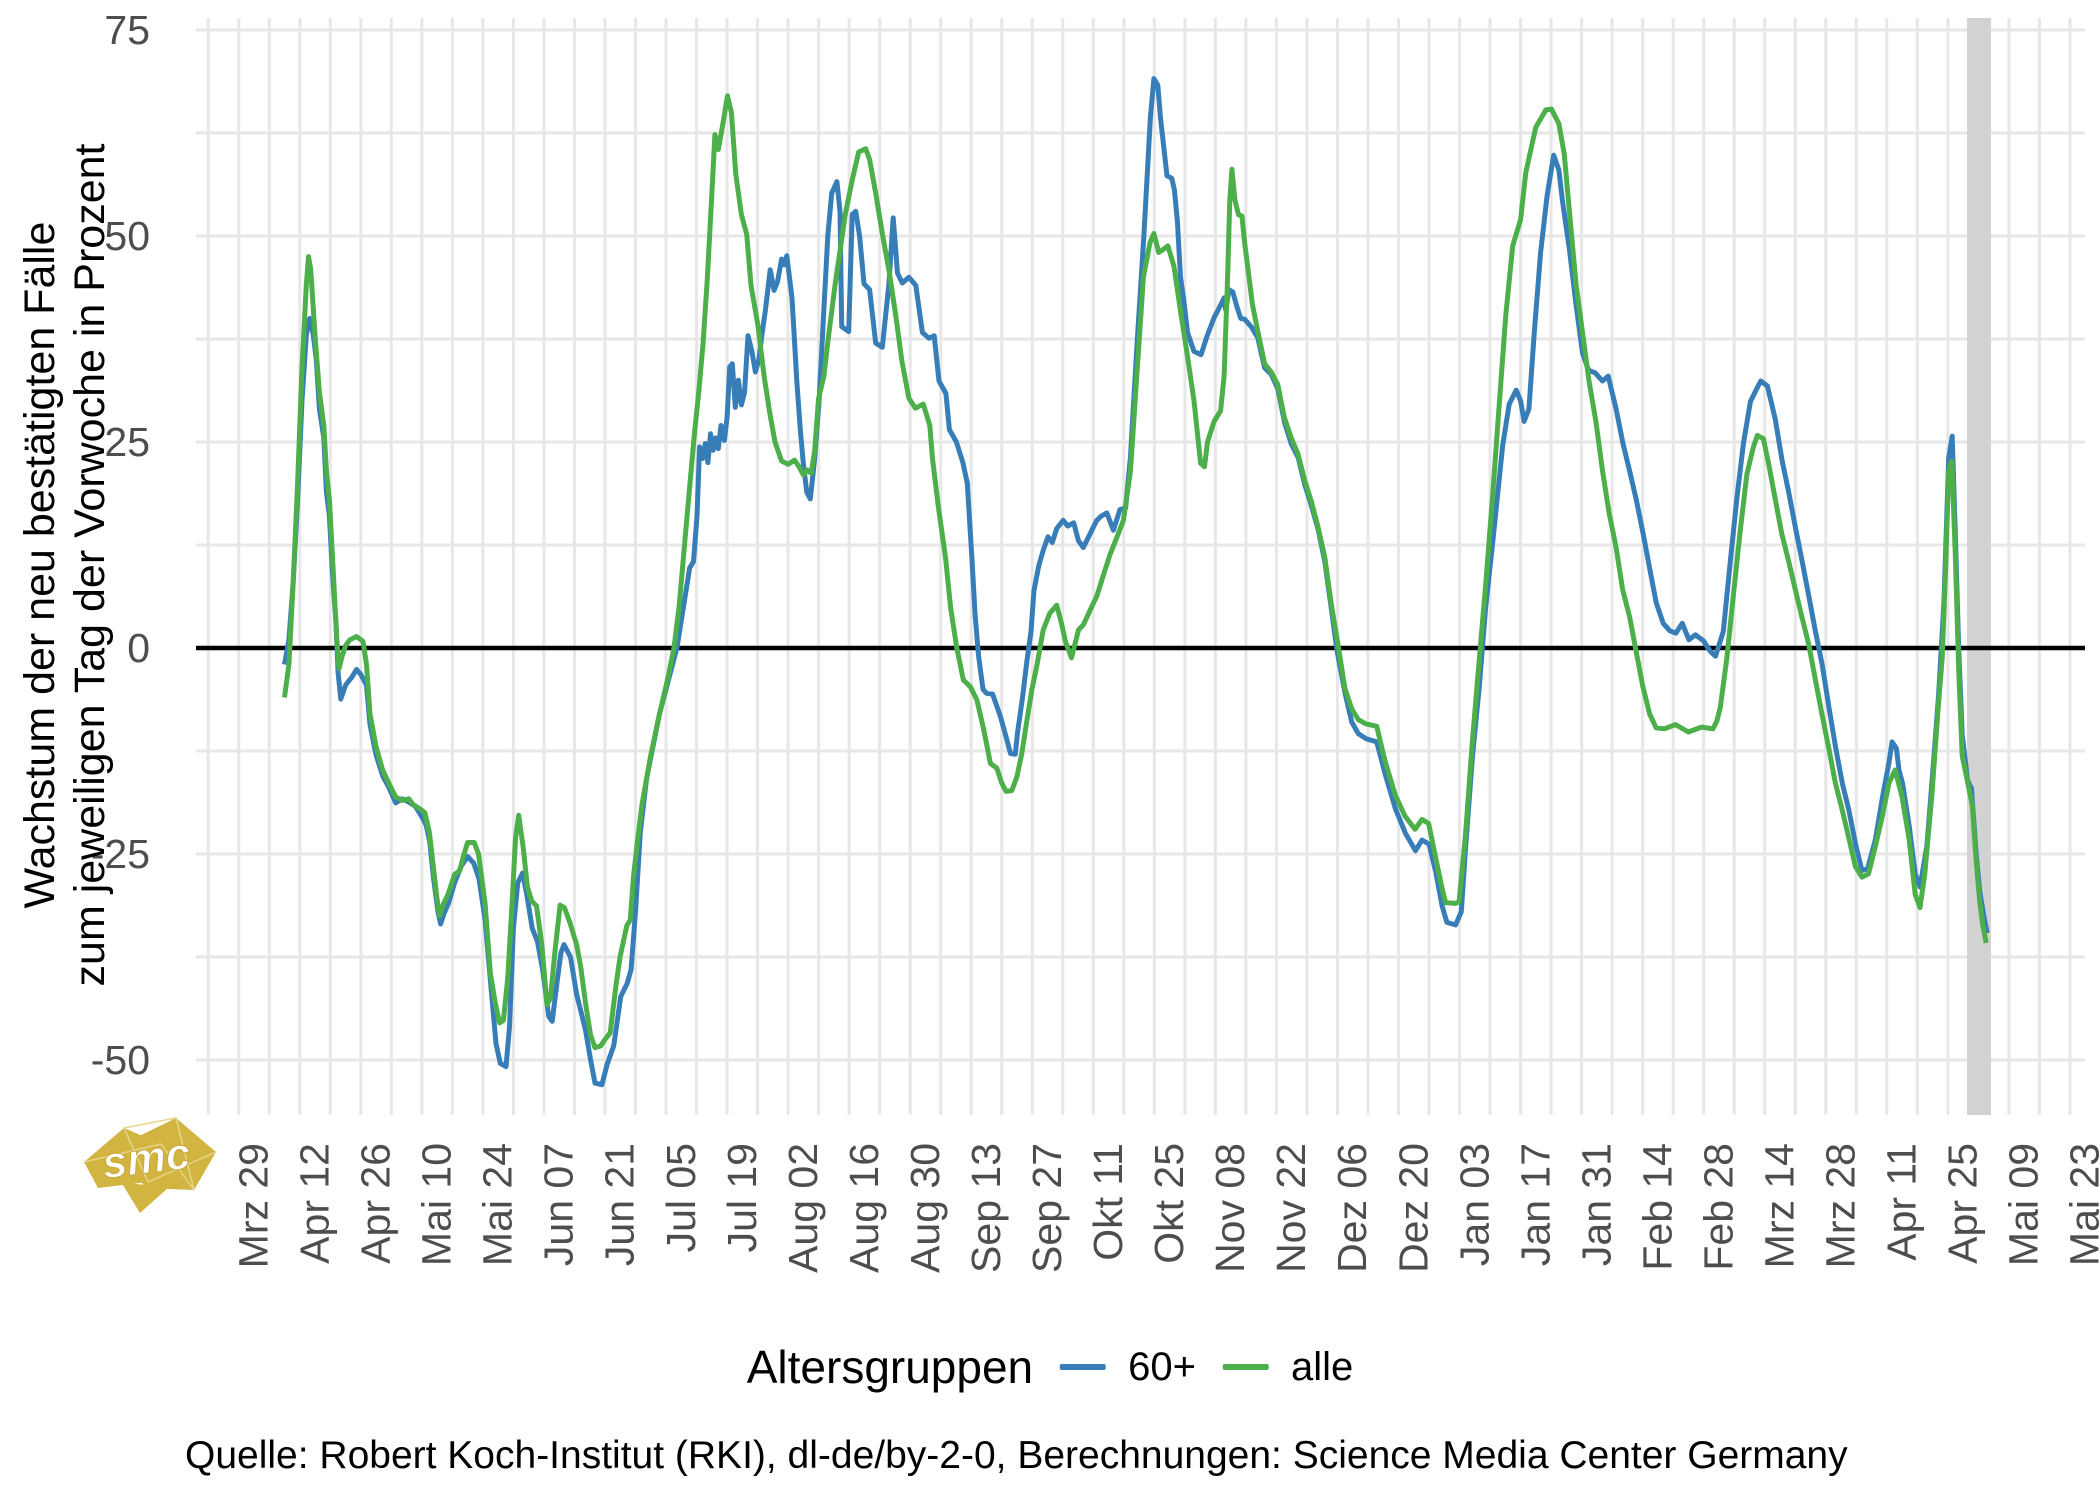  Describe the element at coordinates (1413, 1208) in the screenshot. I see `x-tick-label: Dez 20` at that location.